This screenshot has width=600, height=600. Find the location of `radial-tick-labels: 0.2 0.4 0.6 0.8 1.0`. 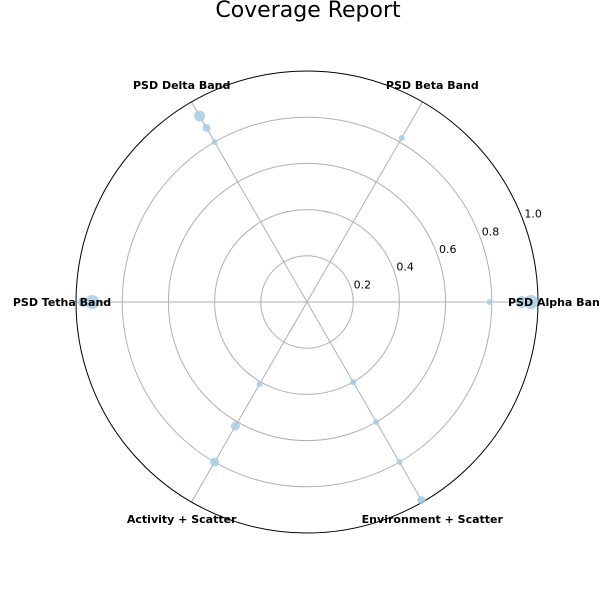

radial-tick-labels: 0.2 0.4 0.6 0.8 1.0 is located at coordinates (448, 250).